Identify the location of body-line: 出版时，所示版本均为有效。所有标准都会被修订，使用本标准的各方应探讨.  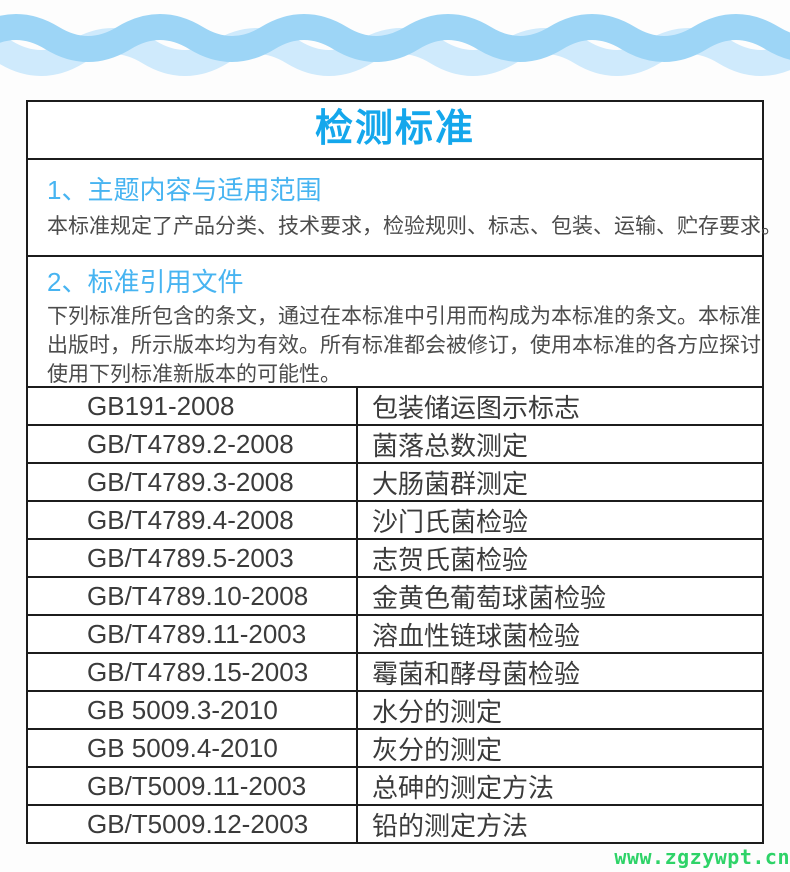
(404, 345).